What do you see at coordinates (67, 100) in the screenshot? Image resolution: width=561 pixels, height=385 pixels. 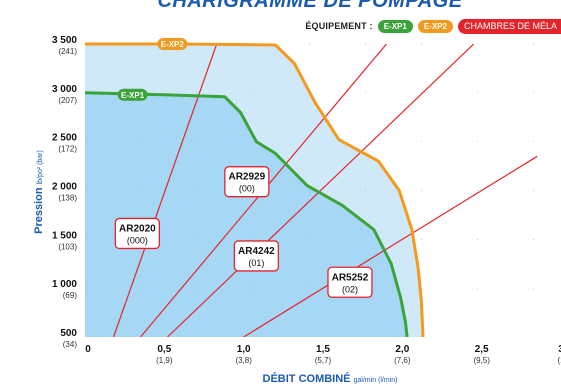 I see `y-tick-sublabel: (207)` at bounding box center [67, 100].